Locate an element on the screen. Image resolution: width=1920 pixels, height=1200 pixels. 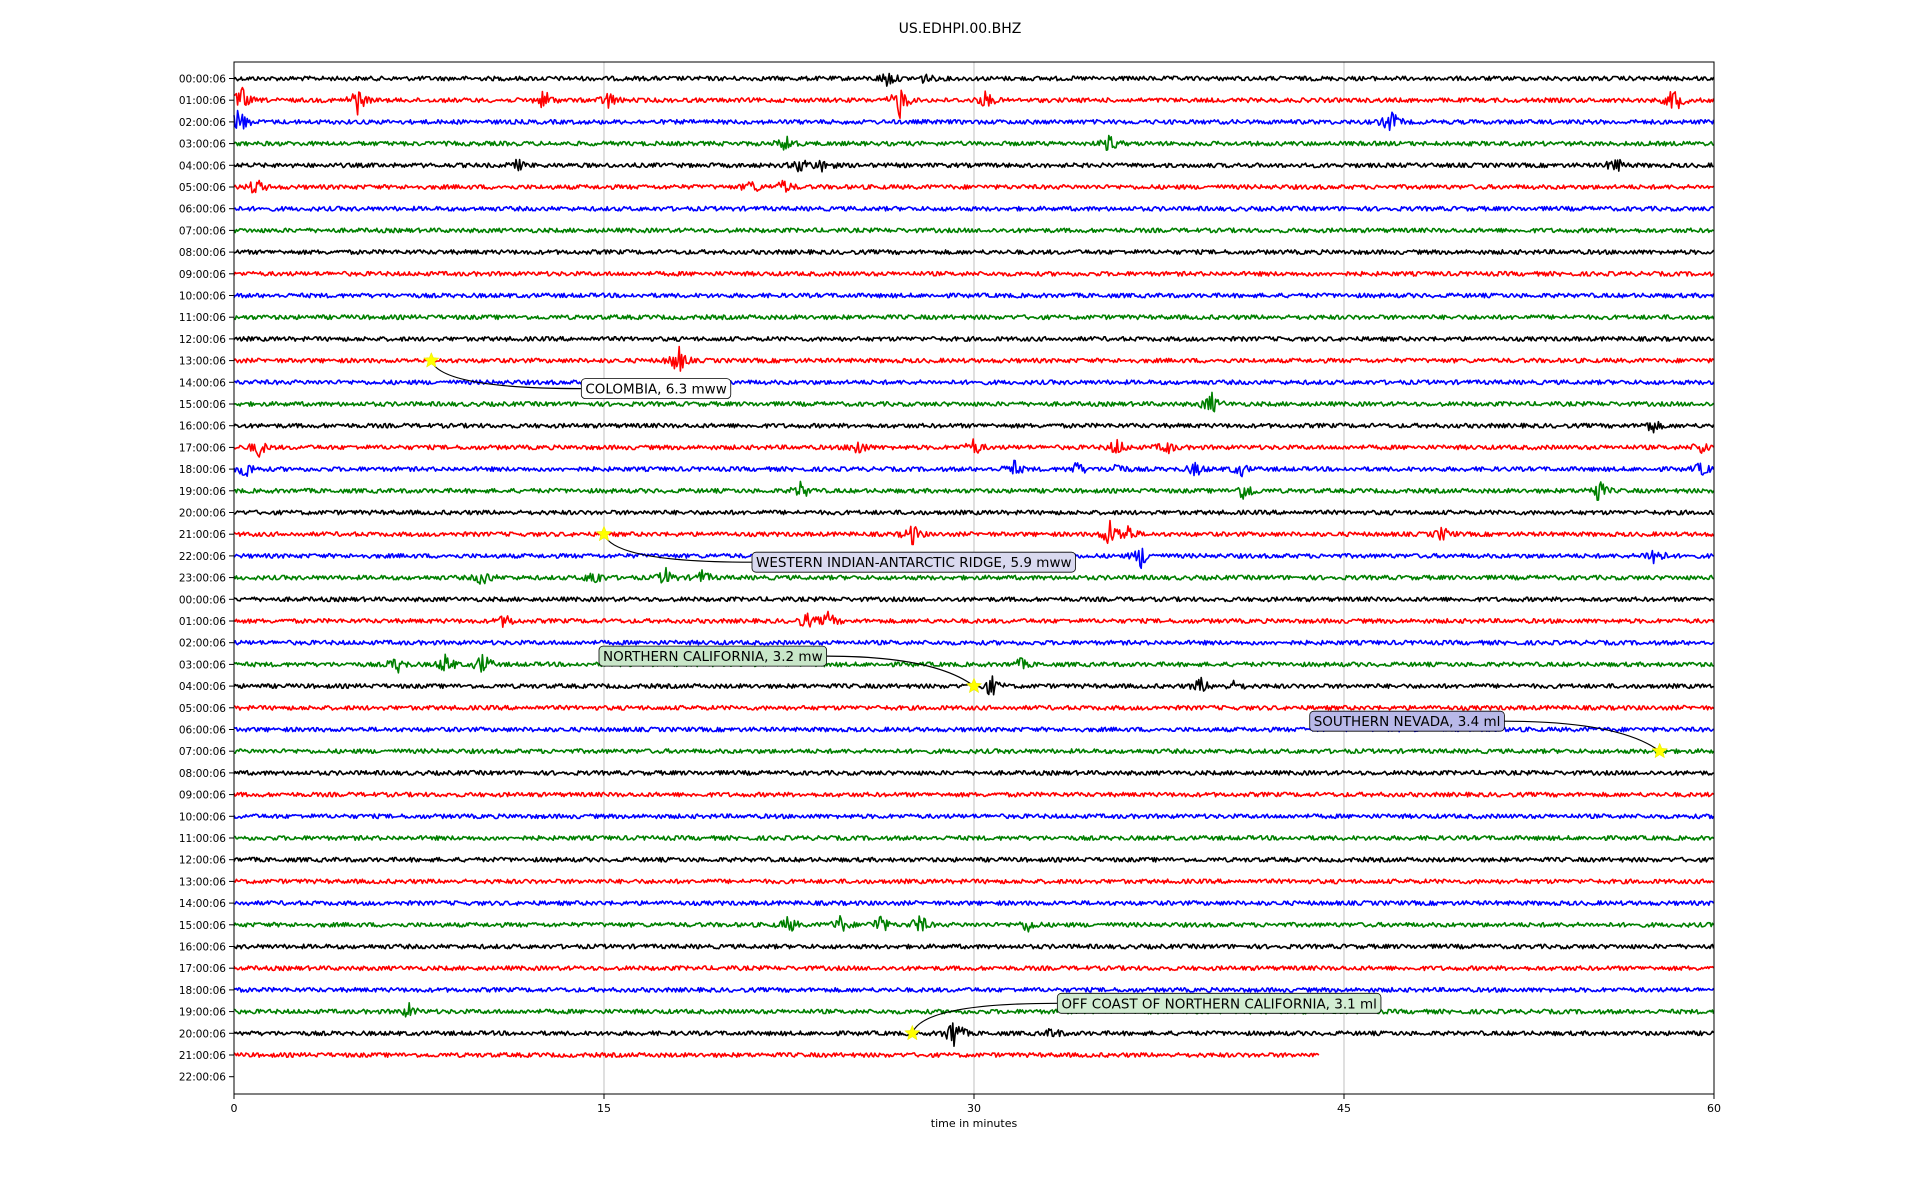
event-annotation: WESTERN INDIAN-ANTARCTIC RIDGE, 5.9 mww is located at coordinates (835, 549).